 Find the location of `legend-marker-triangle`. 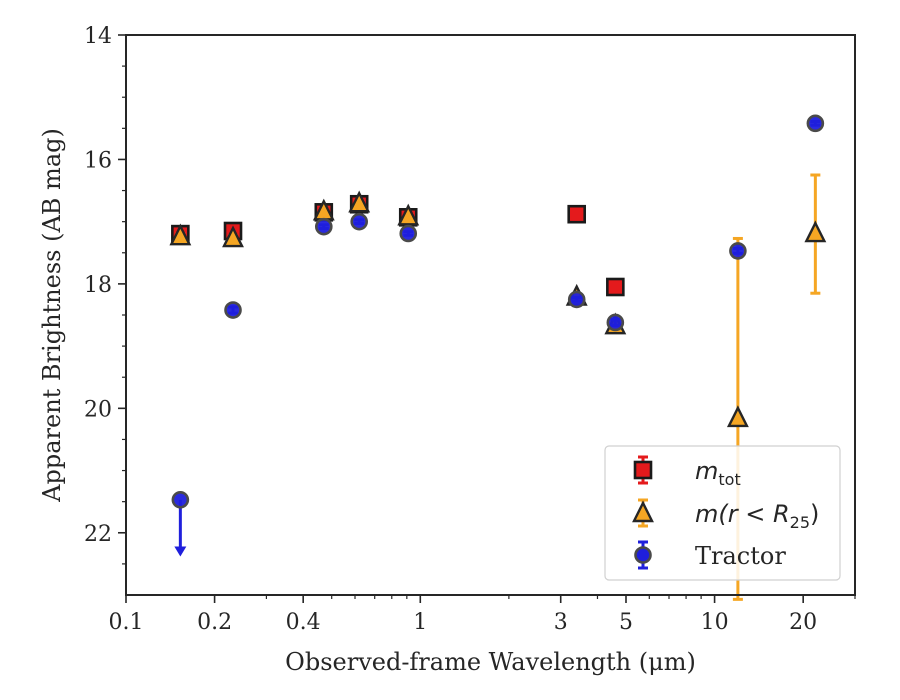

legend-marker-triangle is located at coordinates (643, 511).